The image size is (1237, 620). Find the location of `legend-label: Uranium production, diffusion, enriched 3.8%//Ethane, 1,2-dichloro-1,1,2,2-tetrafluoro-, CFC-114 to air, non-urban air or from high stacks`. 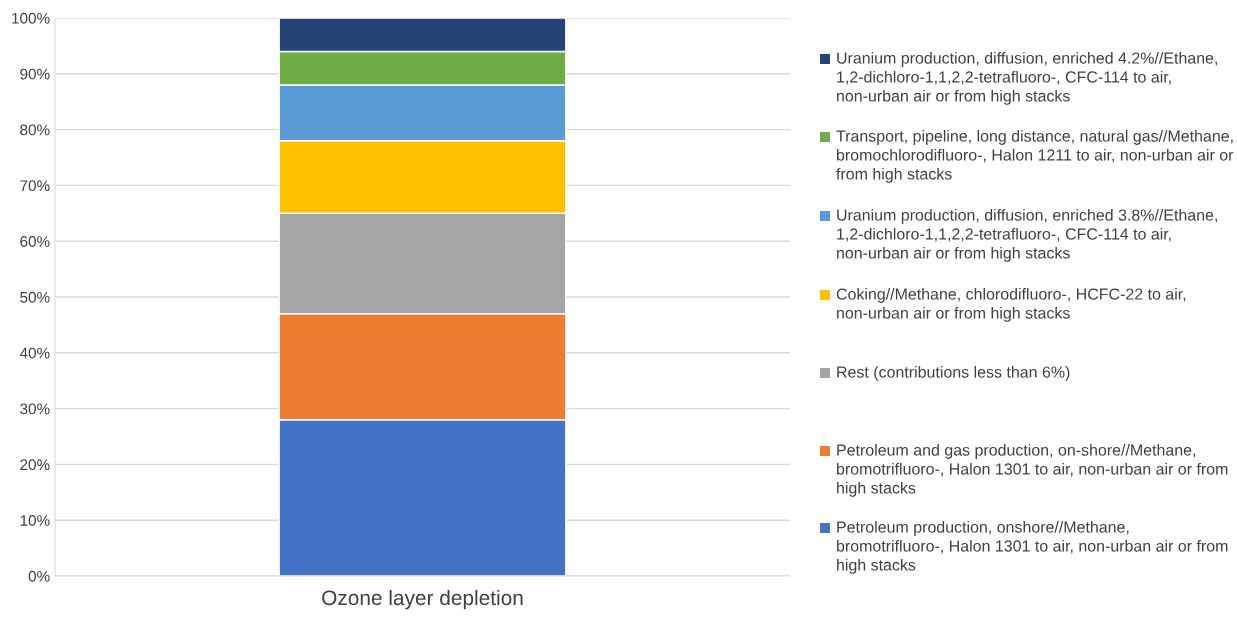

legend-label: Uranium production, diffusion, enriched 3.8%//Ethane, 1,2-dichloro-1,1,2,2-tetrafluoro-, CFC-114 to air, non-urban air or from high stacks is located at coordinates (1027, 235).